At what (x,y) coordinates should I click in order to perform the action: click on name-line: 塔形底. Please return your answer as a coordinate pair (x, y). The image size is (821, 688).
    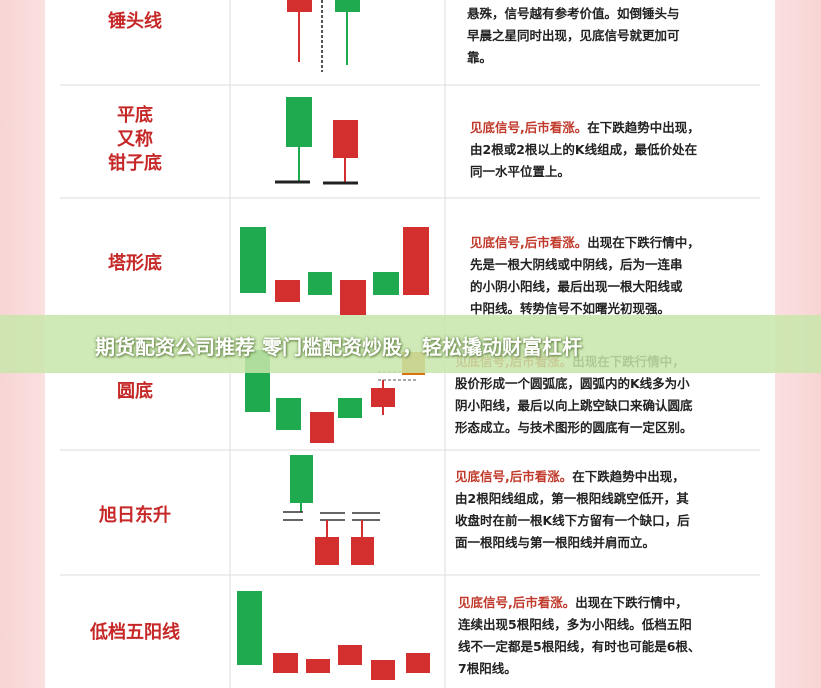
    Looking at the image, I should click on (135, 263).